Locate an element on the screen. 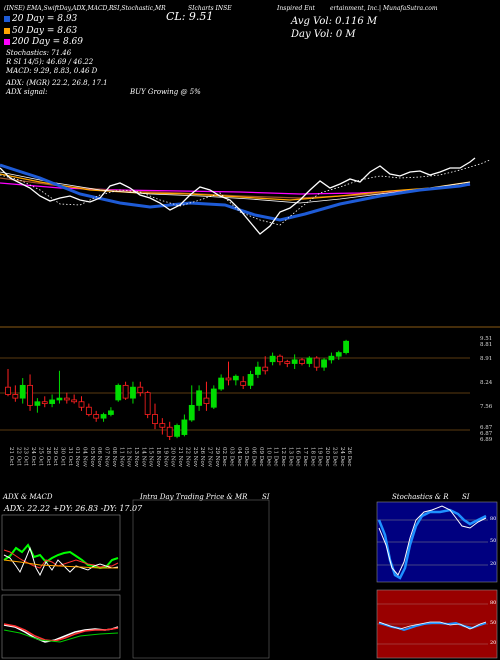  date-label: 27 Nov is located at coordinates (209, 457).